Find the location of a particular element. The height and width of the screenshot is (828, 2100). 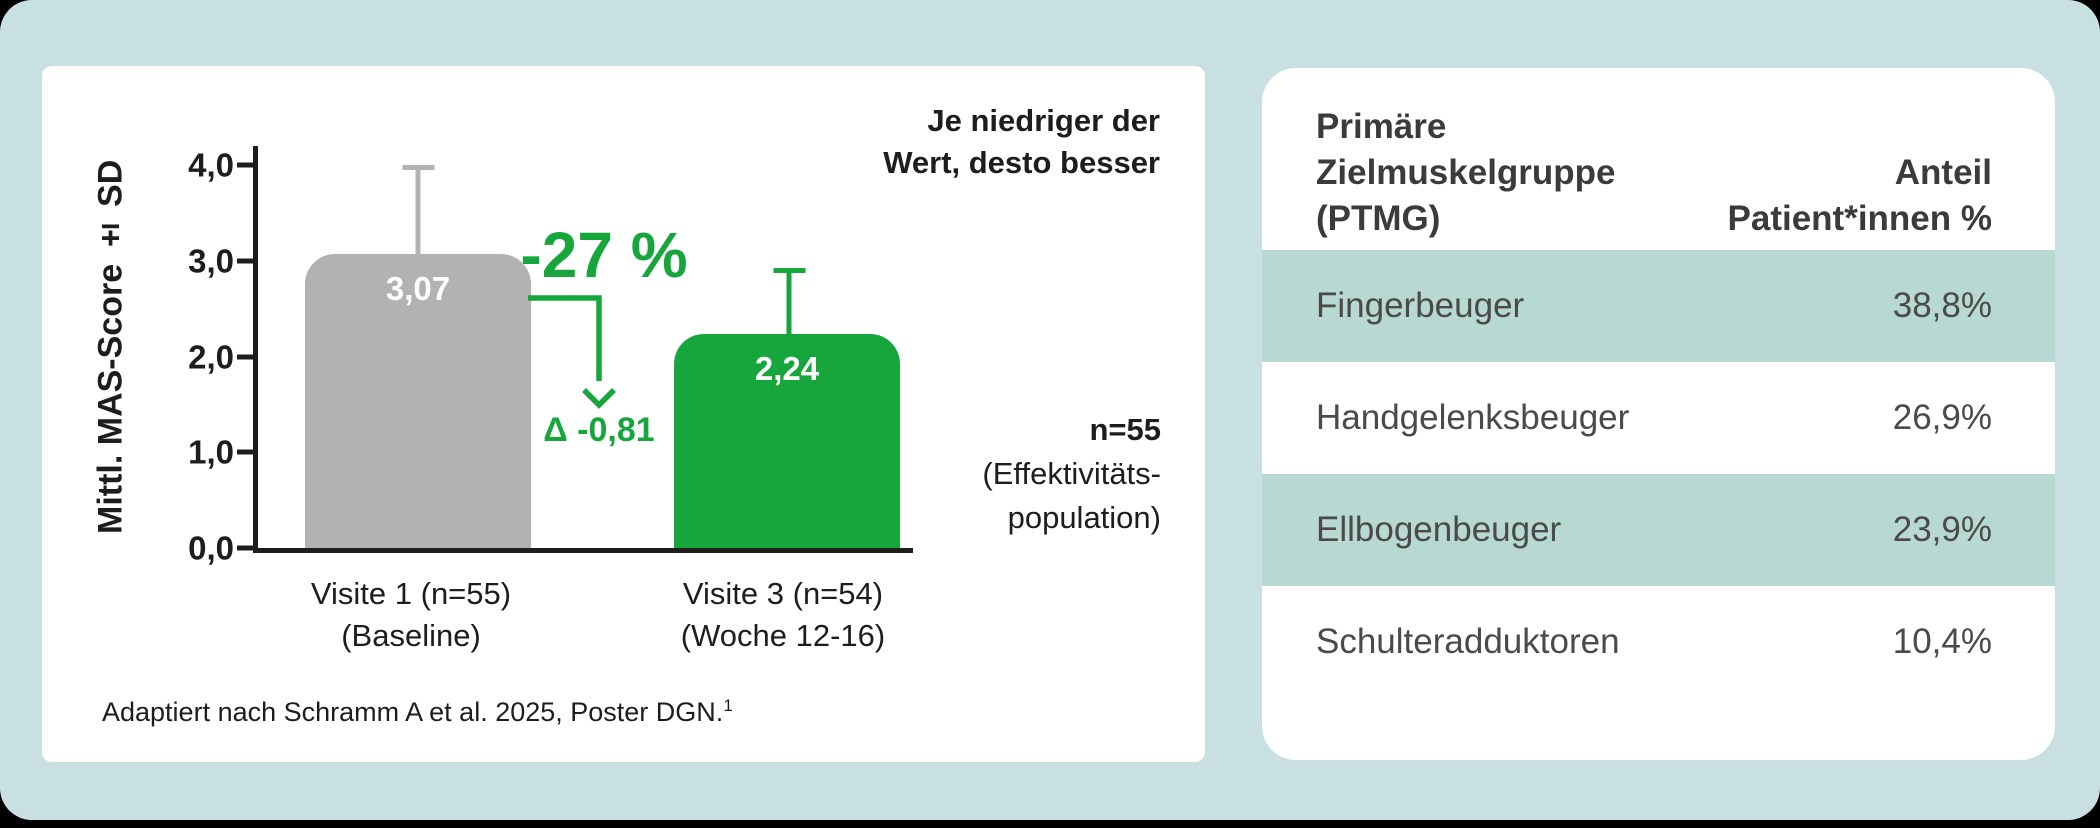

x-label-line1: Visite 1 (n=55) is located at coordinates (411, 593).